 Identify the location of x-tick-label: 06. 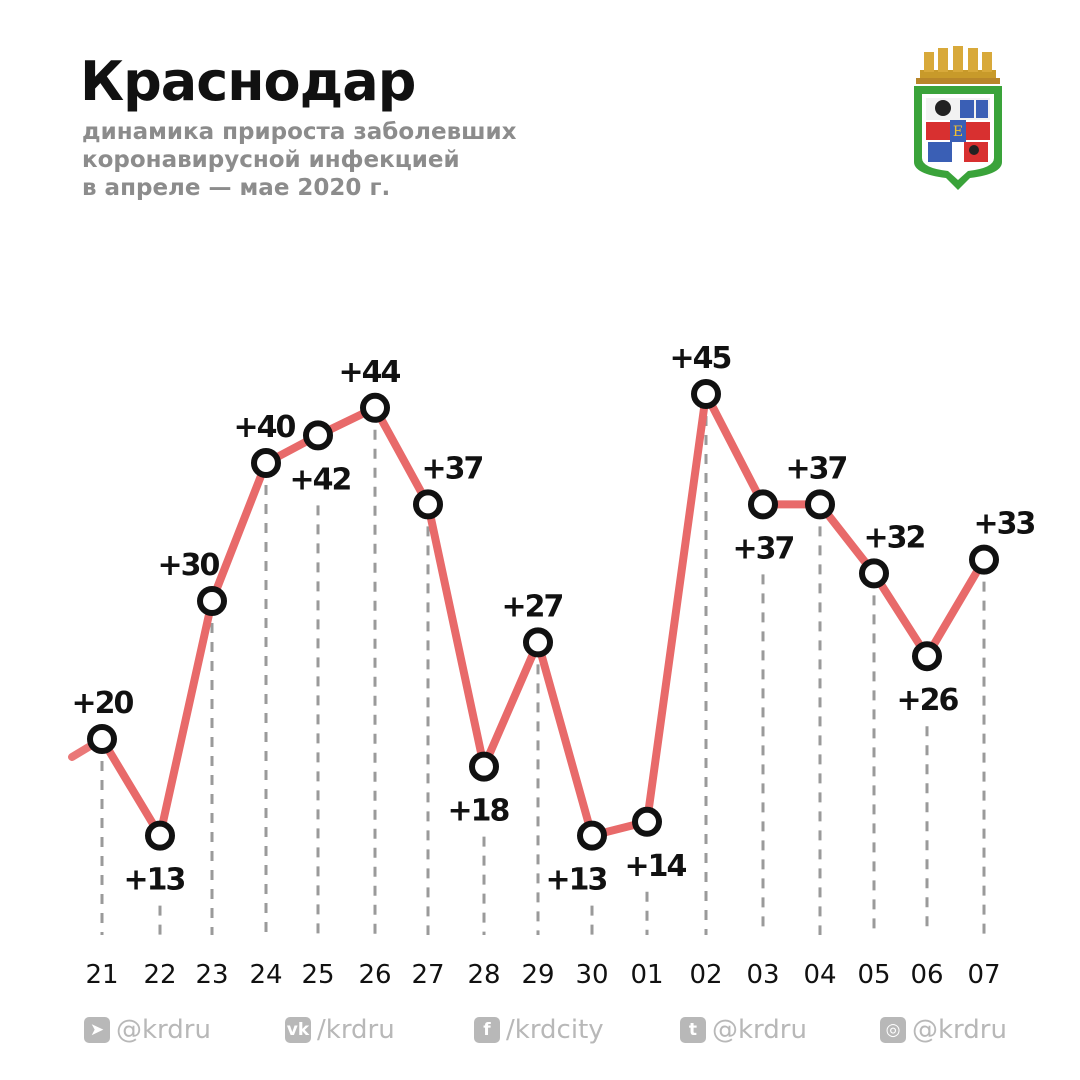
(926, 975).